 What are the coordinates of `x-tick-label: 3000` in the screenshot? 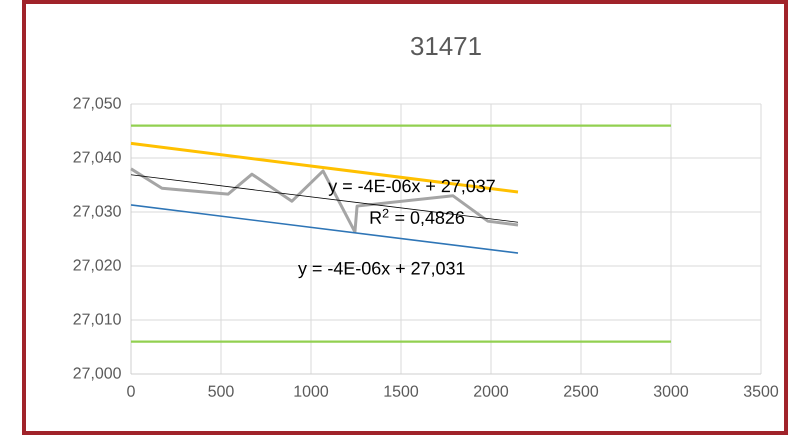 It's located at (671, 391).